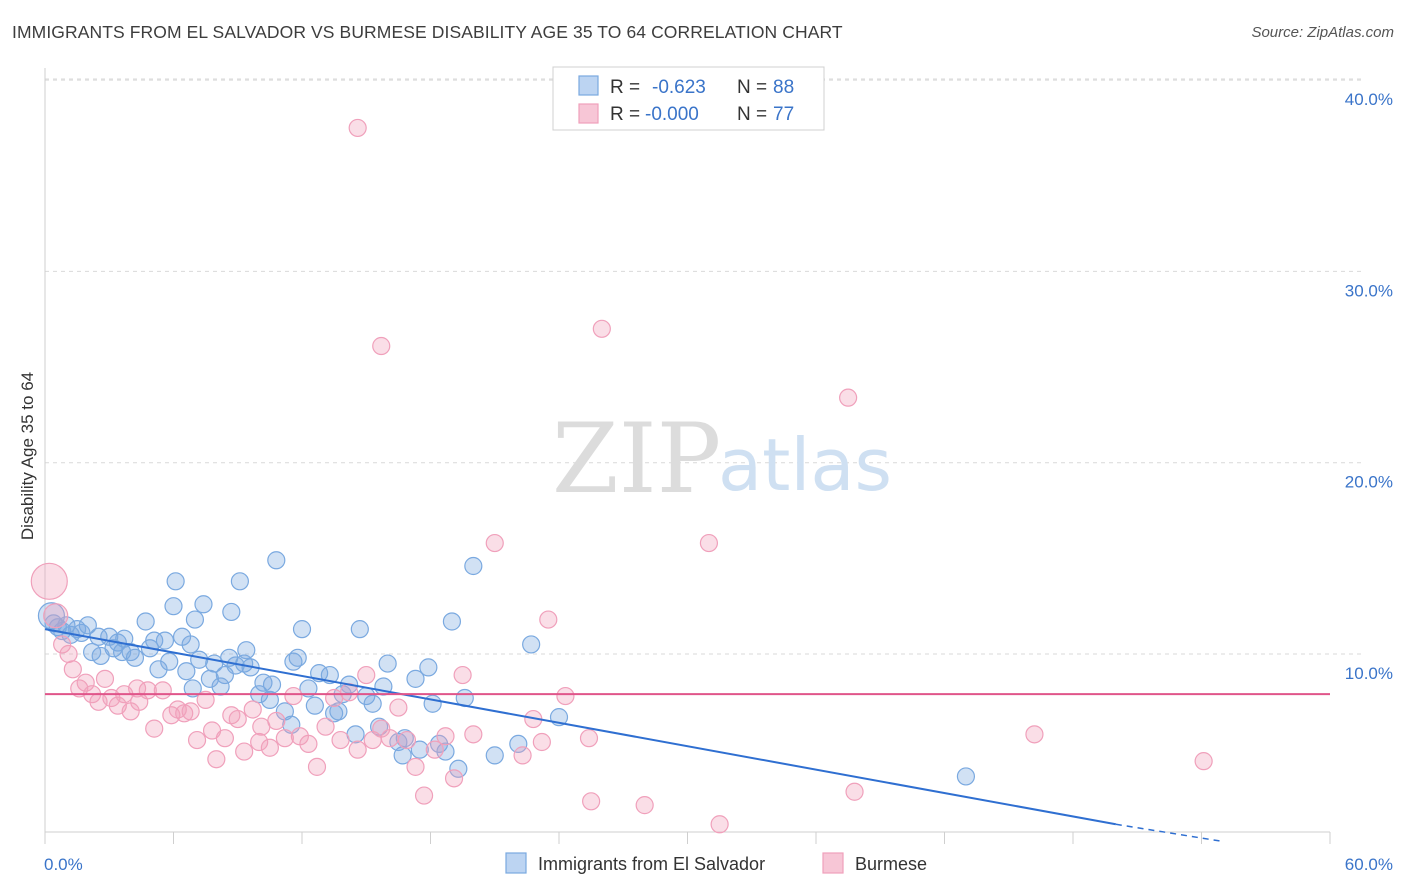 The width and height of the screenshot is (1406, 892). I want to click on bottom-legend-label-2: Burmese, so click(891, 864).